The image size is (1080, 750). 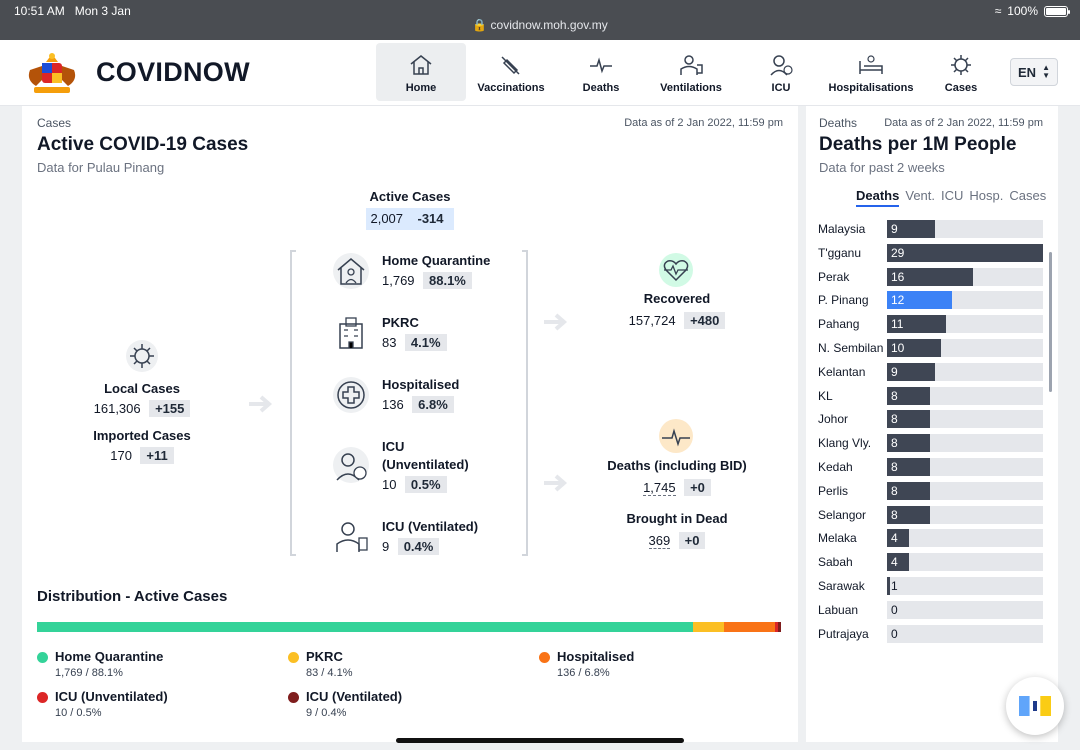 What do you see at coordinates (781, 88) in the screenshot?
I see `nav-label: ICU` at bounding box center [781, 88].